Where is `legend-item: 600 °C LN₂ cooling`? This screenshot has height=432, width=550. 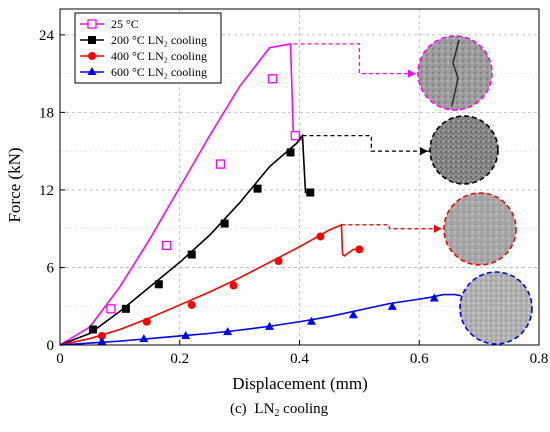 legend-item: 600 °C LN₂ cooling is located at coordinates (143, 72).